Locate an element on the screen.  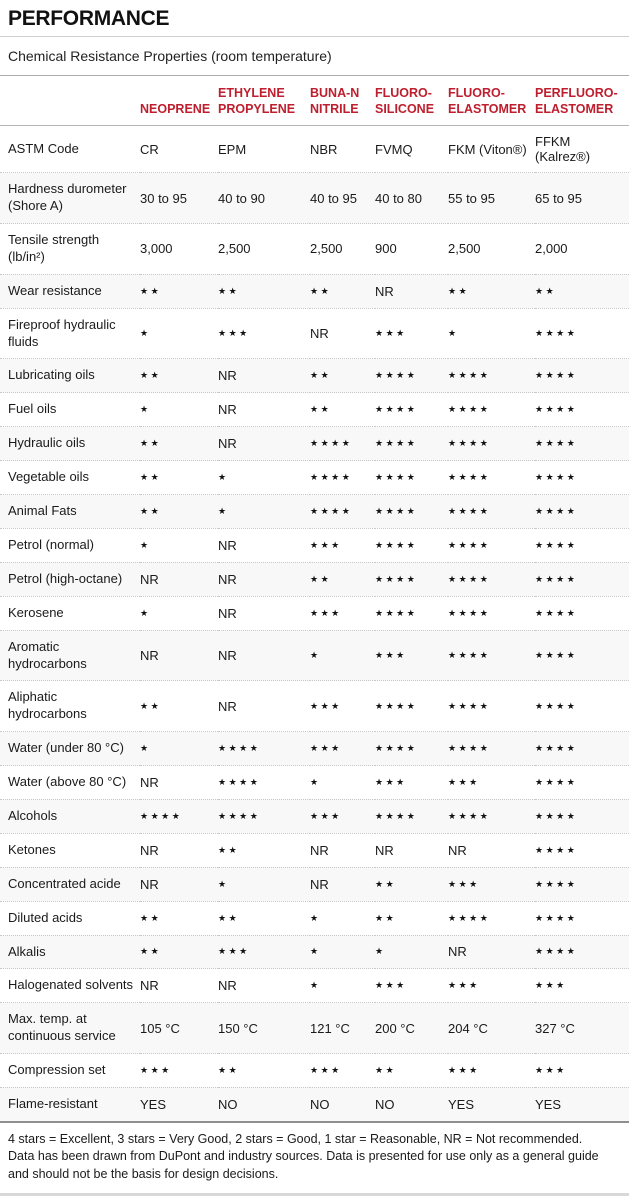
cell: 3,000 is located at coordinates (156, 249).